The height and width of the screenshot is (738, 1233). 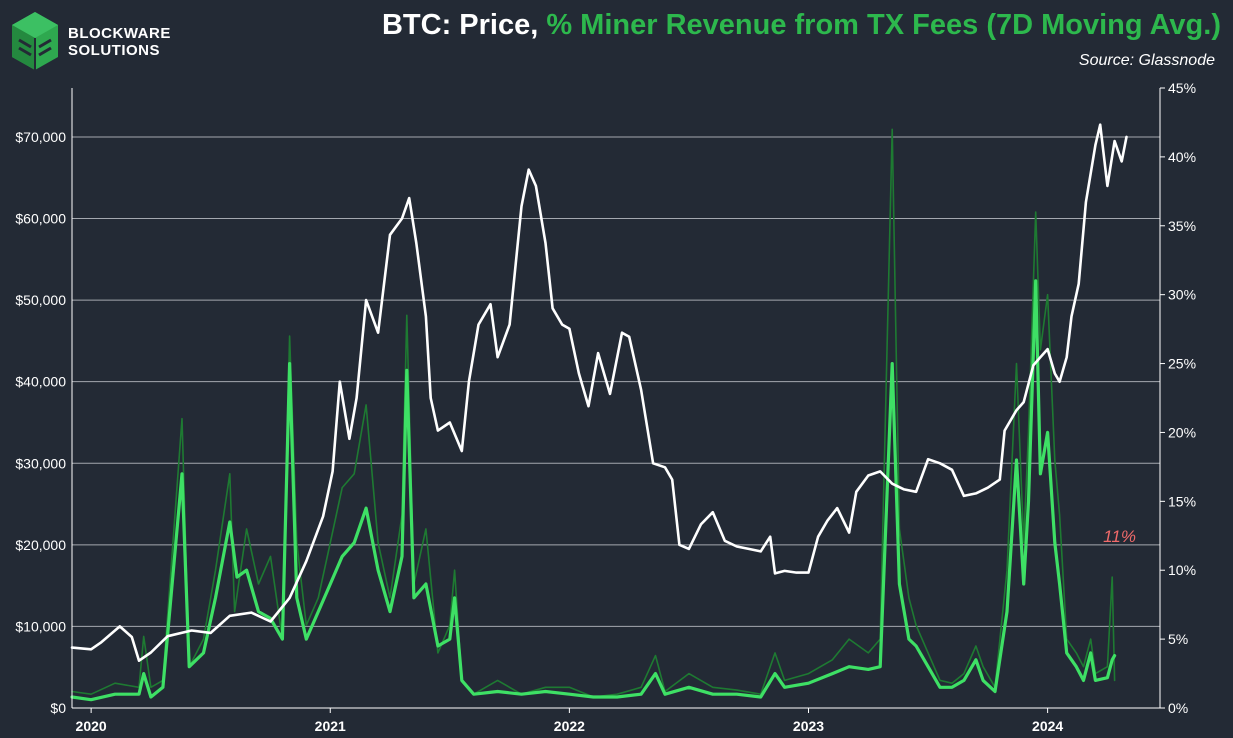 What do you see at coordinates (1182, 432) in the screenshot?
I see `y-right-tick-label: 20%` at bounding box center [1182, 432].